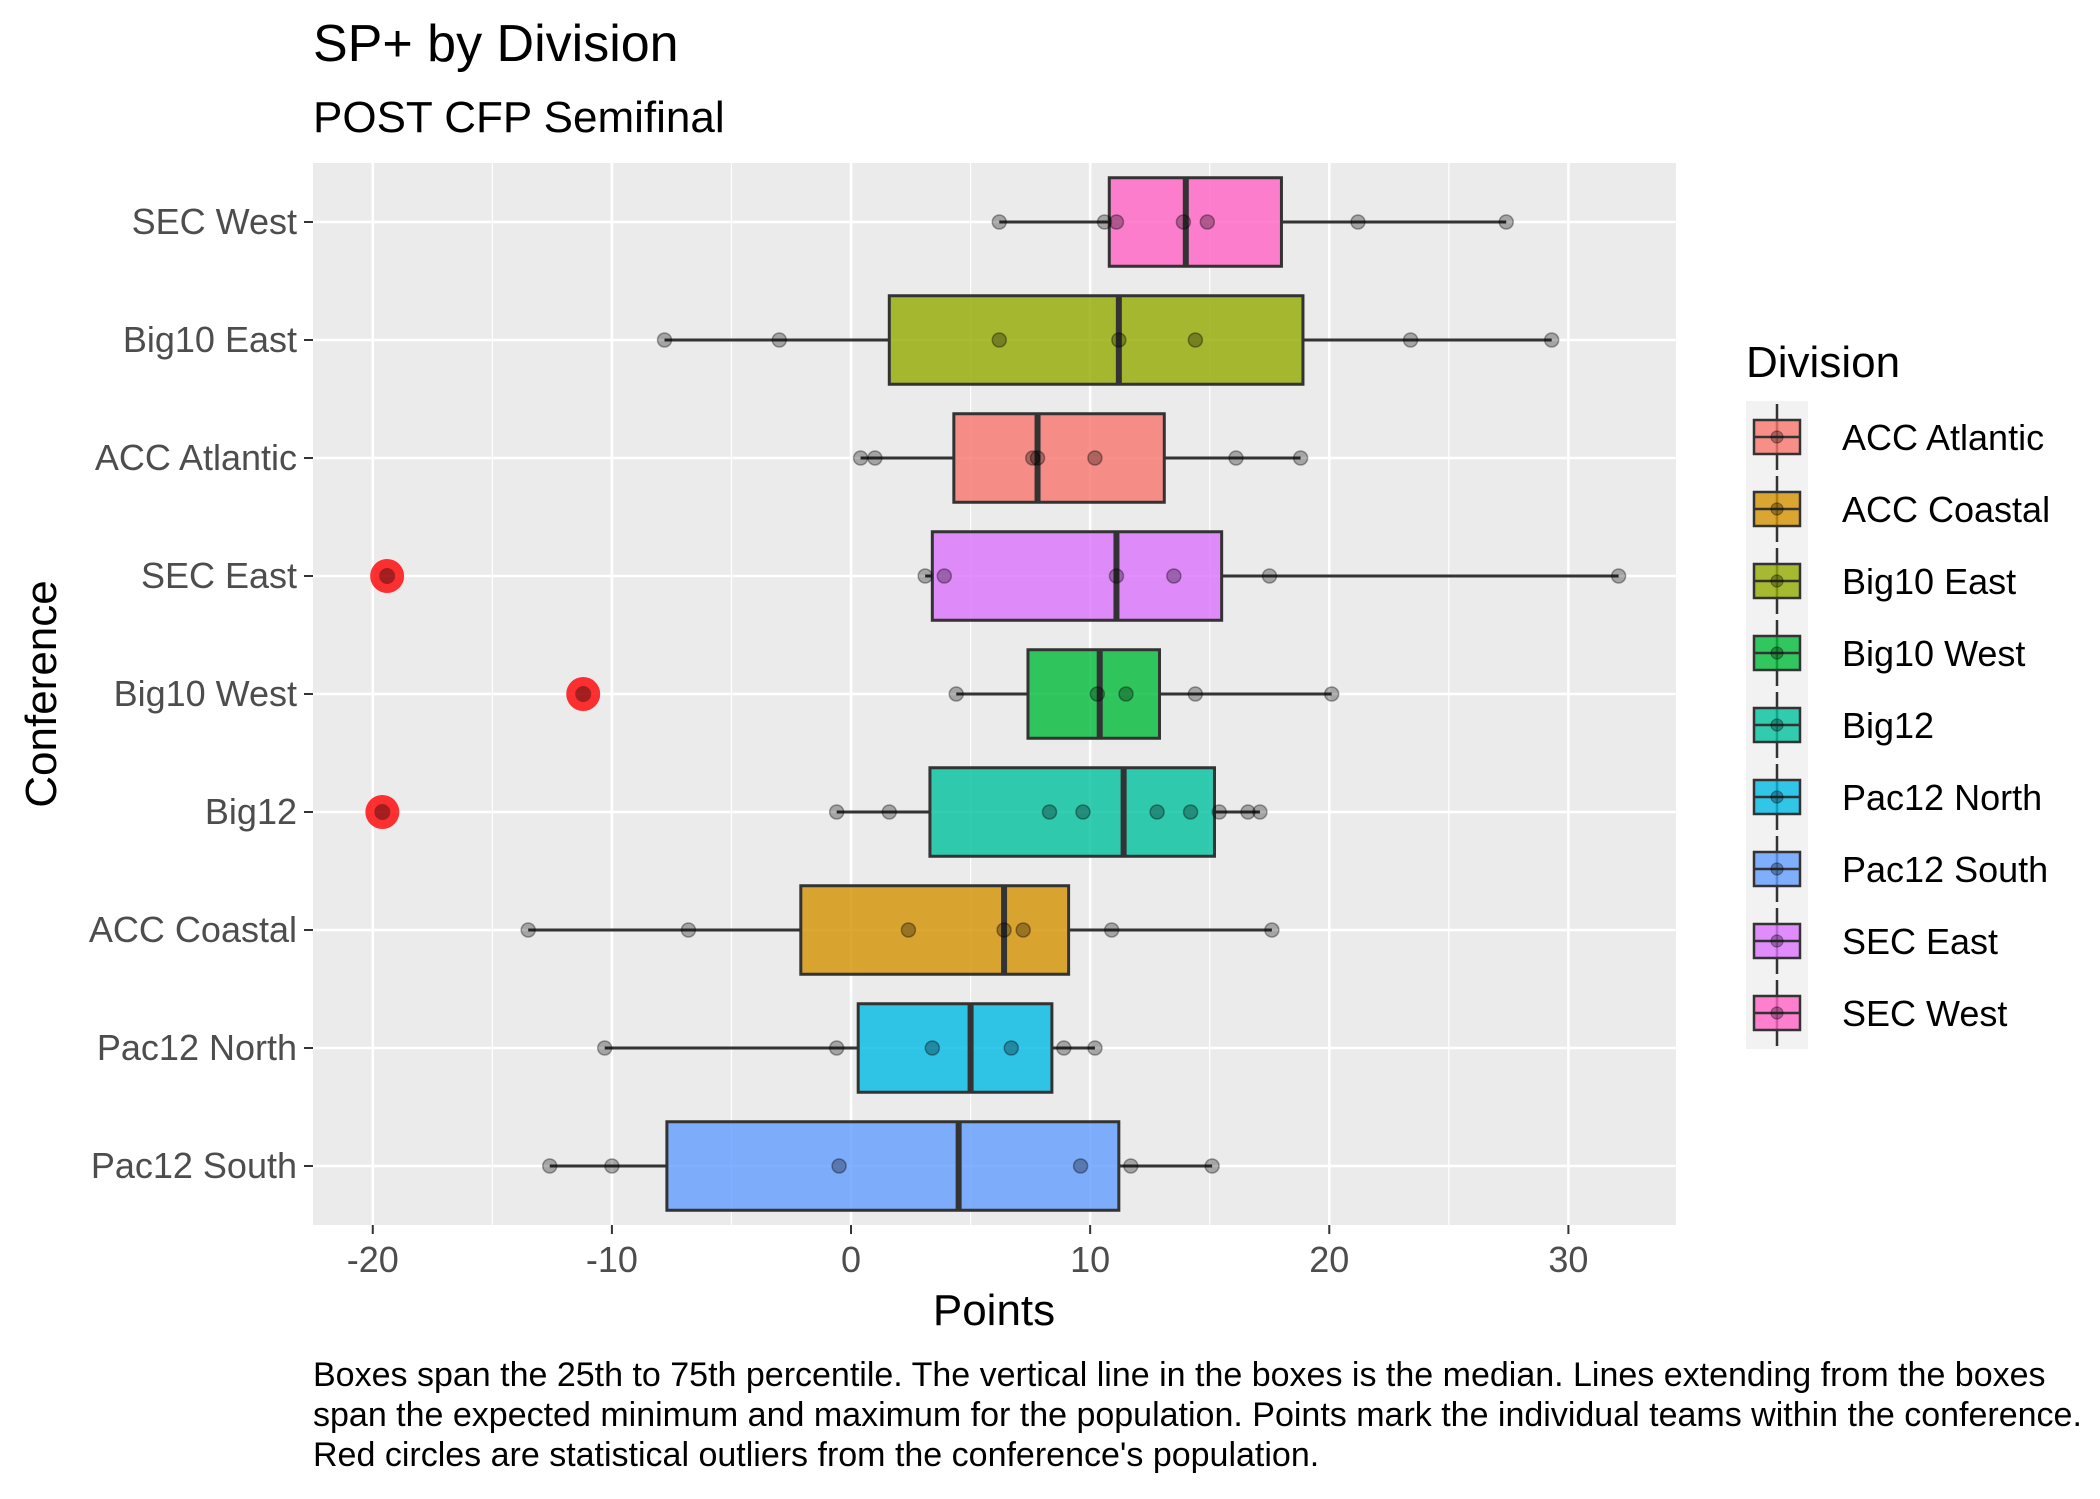 The height and width of the screenshot is (1499, 2100). I want to click on box-acc-atlantic, so click(1080, 458).